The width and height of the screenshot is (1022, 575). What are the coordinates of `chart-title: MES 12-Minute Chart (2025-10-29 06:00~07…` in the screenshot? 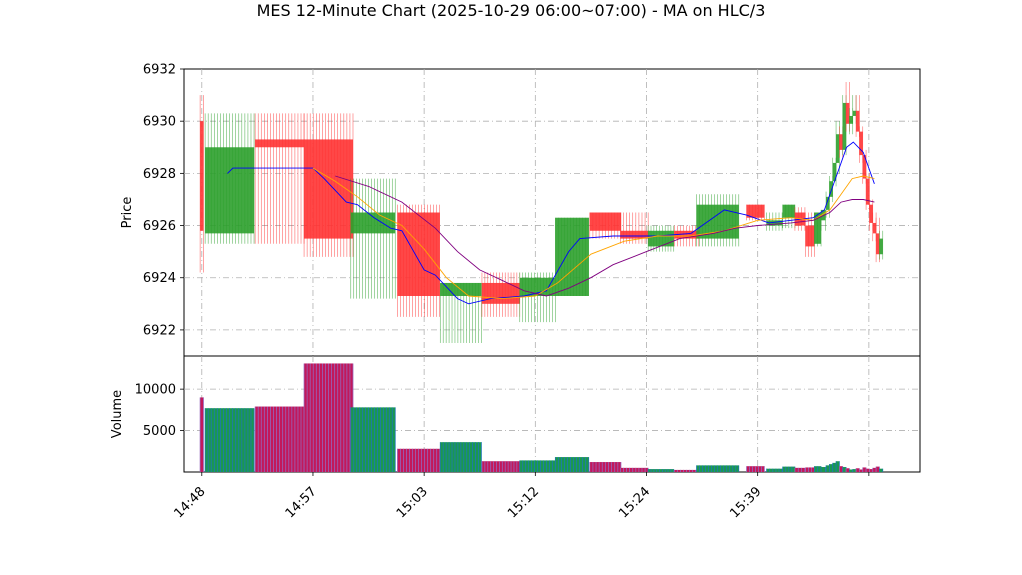 It's located at (511, 10).